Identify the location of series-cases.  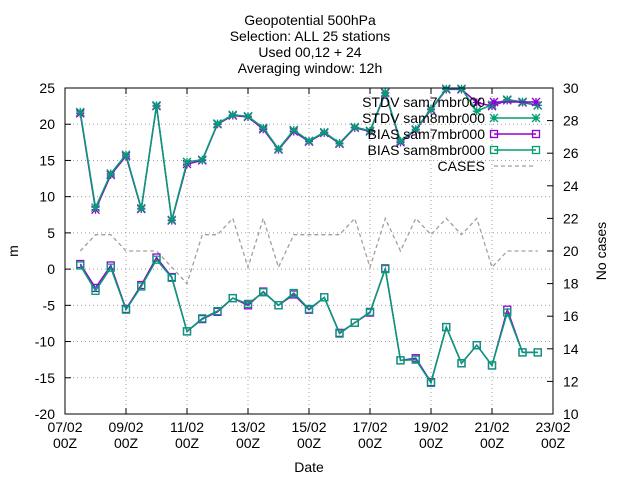
(308, 250).